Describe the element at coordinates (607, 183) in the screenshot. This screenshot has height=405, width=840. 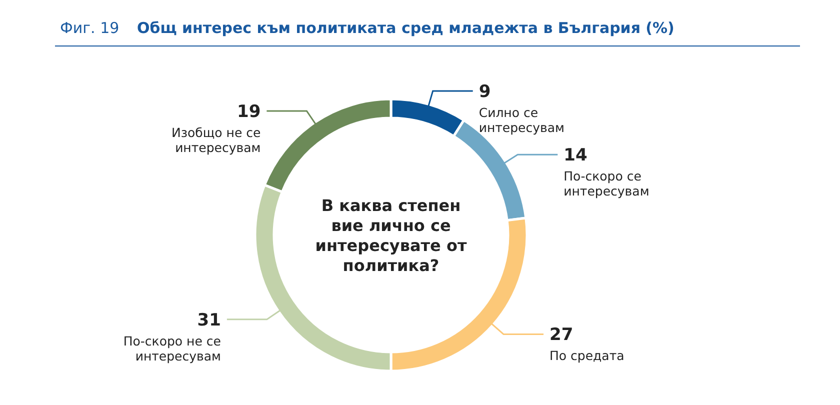
I see `slice-label: По-скоро се интересувам` at that location.